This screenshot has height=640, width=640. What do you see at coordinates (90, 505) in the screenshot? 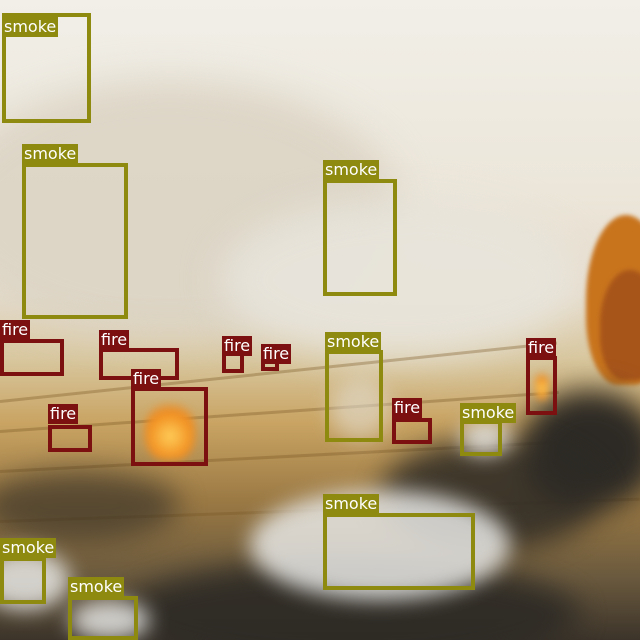
I see `burnt-ground` at bounding box center [90, 505].